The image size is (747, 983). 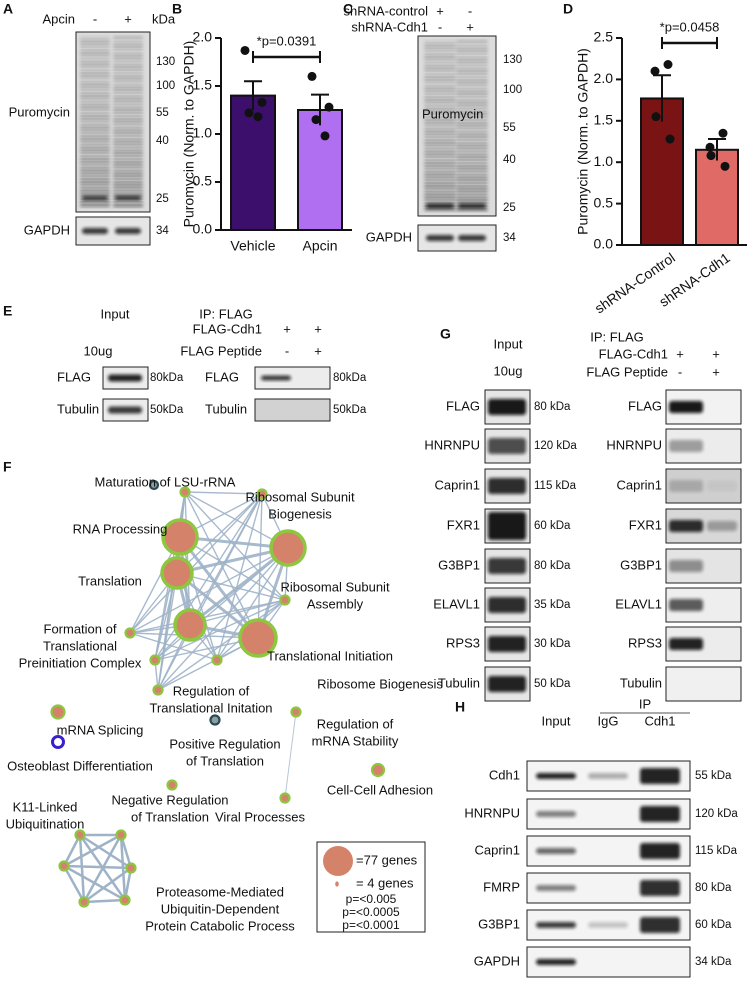 What do you see at coordinates (167, 378) in the screenshot?
I see `size-label: 80kDa` at bounding box center [167, 378].